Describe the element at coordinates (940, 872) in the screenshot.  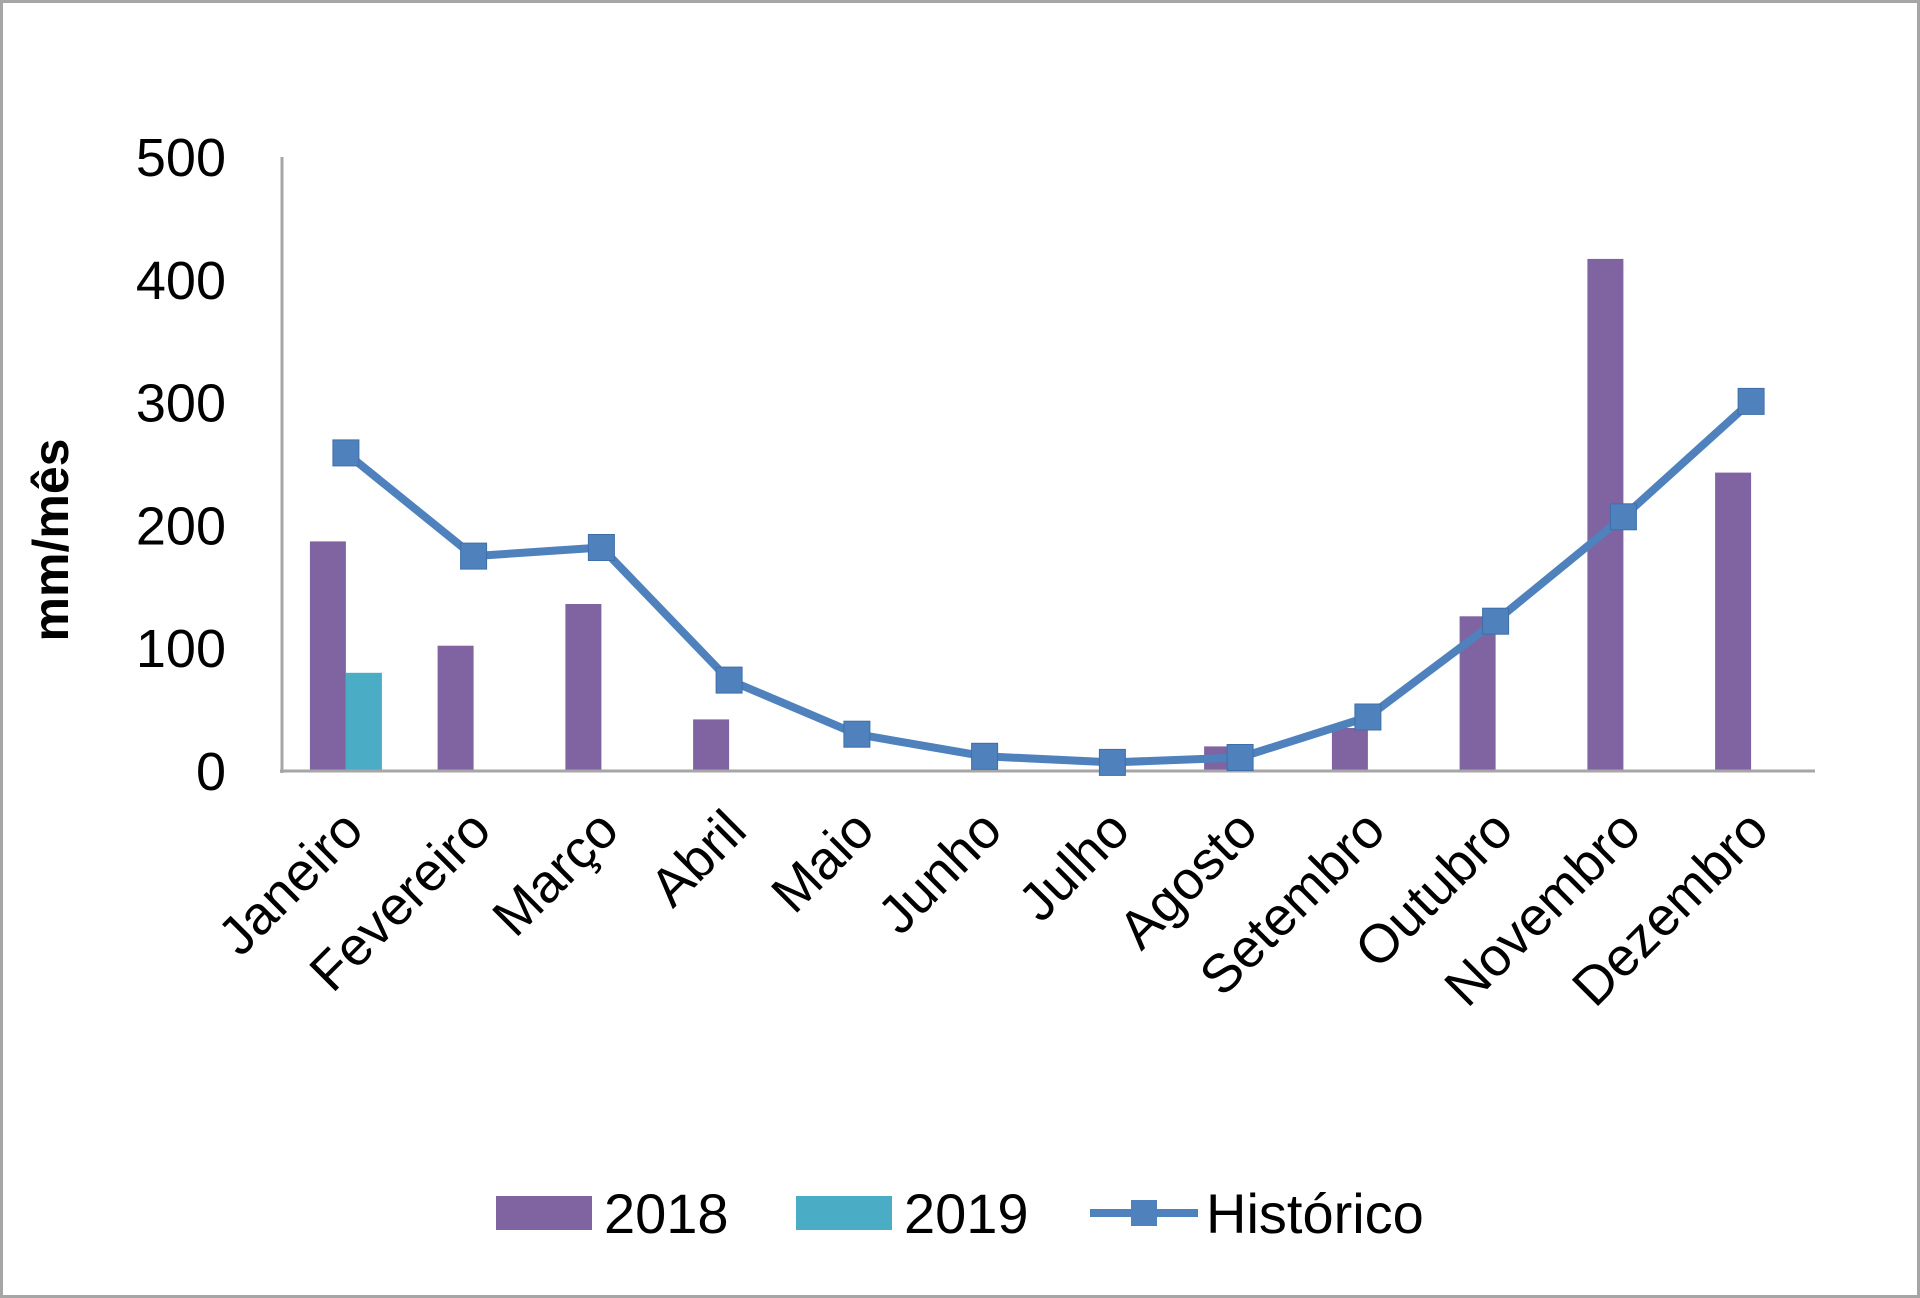
I see `category-label-junho: Junho` at that location.